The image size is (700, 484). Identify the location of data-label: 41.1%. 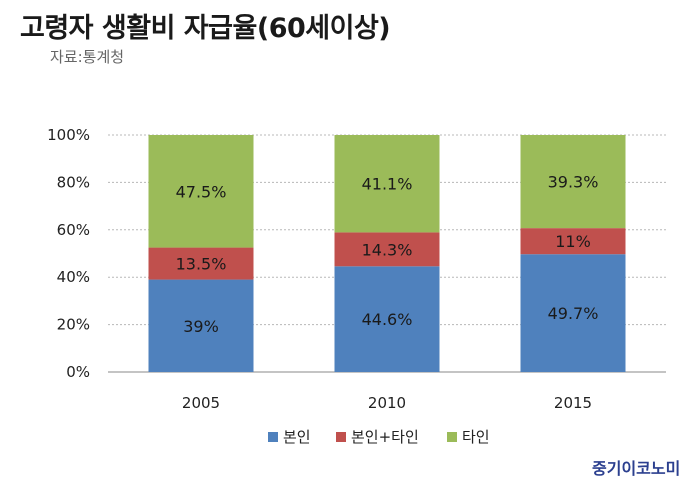
(387, 184).